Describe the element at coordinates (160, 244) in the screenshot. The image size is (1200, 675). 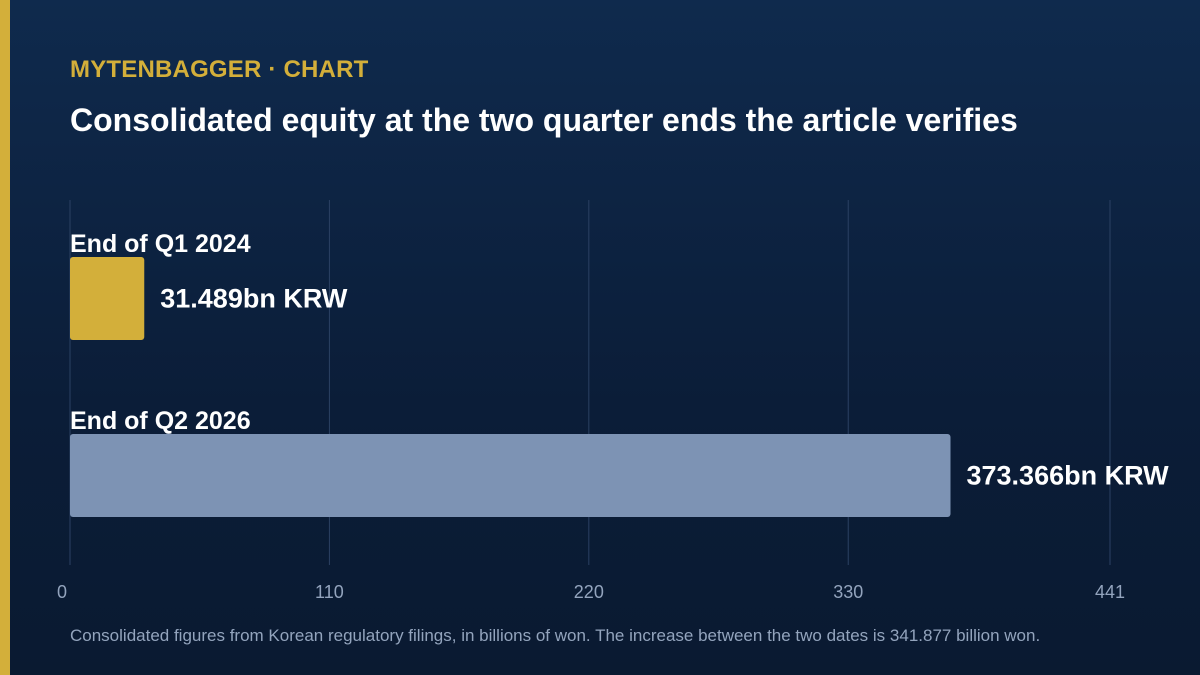
I see `category-label: End of Q1 2024` at that location.